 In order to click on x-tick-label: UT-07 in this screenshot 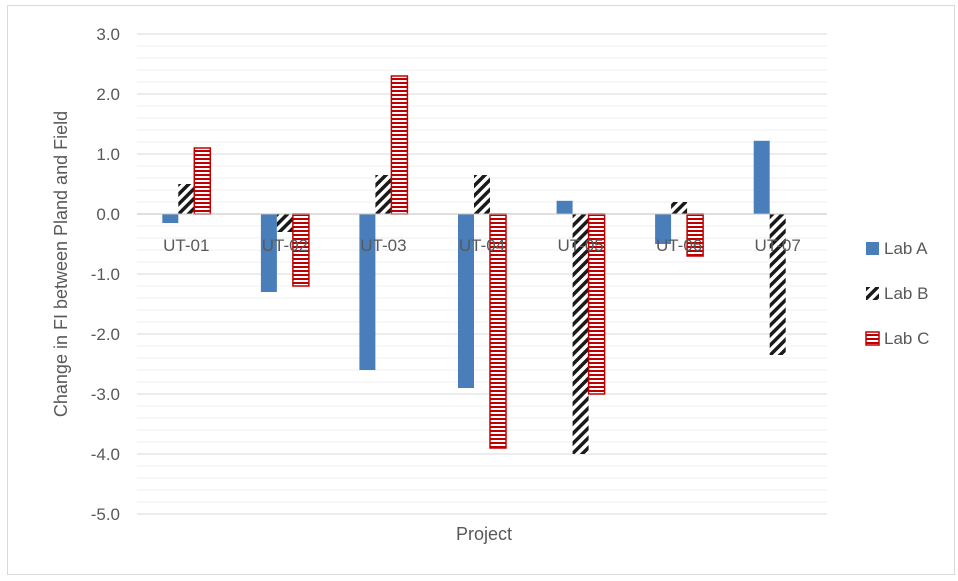, I will do `click(778, 245)`.